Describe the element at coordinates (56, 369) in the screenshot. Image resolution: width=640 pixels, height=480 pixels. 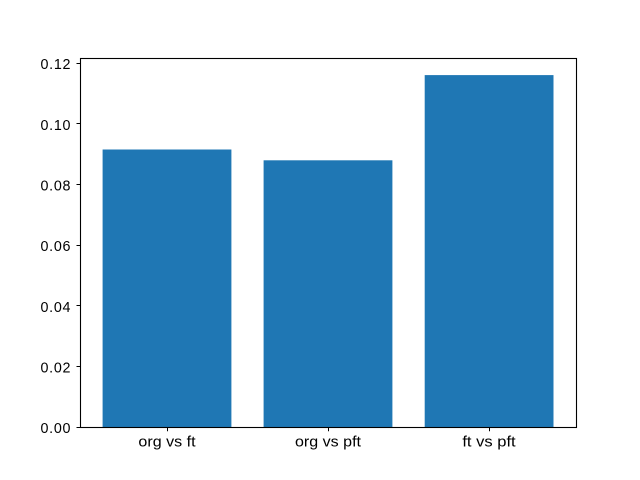
I see `svg-text: 0.02` at that location.